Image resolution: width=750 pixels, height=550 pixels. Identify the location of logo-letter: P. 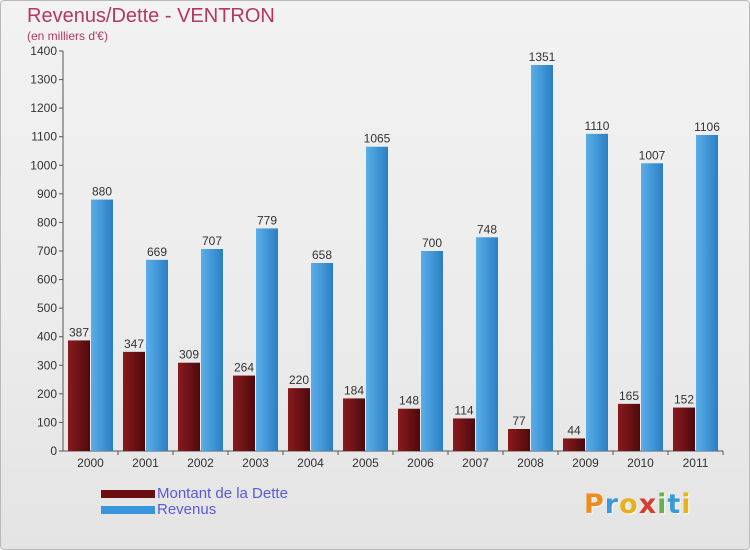
(594, 504).